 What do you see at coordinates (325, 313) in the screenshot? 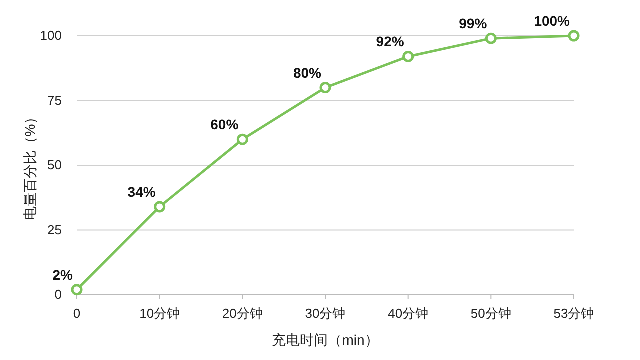
I see `x-tick-label: 30分钟` at bounding box center [325, 313].